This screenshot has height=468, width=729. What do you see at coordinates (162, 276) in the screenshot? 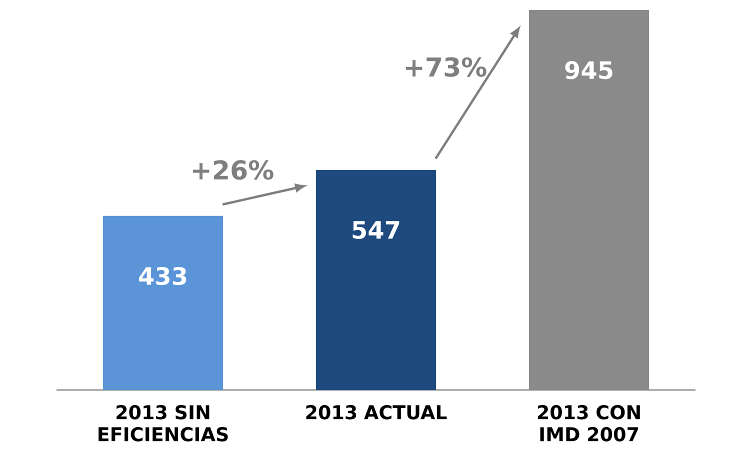
I see `data-label: 433` at bounding box center [162, 276].